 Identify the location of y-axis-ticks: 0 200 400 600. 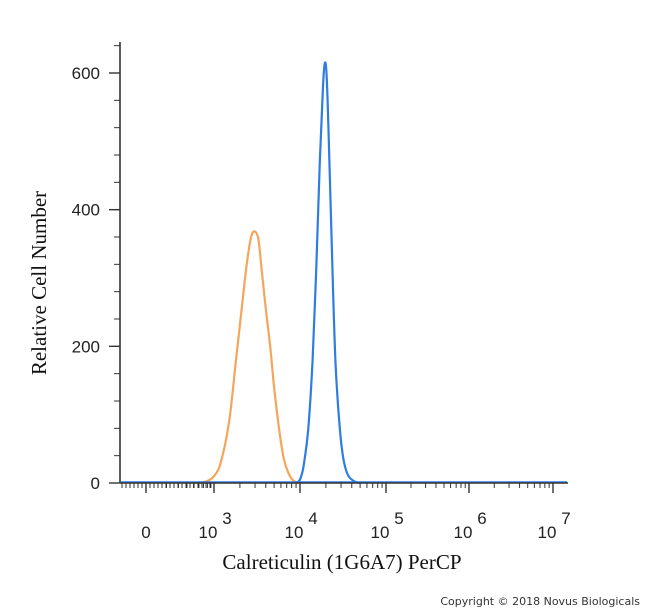
(96, 269).